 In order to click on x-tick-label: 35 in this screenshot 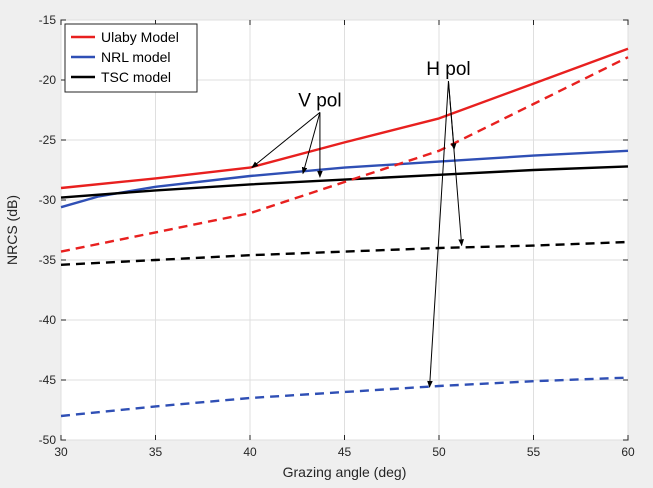, I will do `click(156, 452)`.